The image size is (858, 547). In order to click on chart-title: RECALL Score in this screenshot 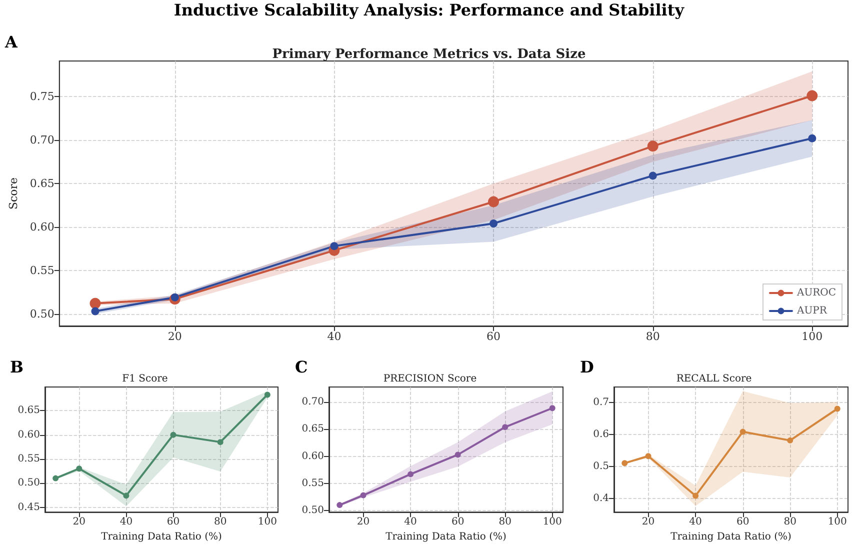, I will do `click(714, 379)`.